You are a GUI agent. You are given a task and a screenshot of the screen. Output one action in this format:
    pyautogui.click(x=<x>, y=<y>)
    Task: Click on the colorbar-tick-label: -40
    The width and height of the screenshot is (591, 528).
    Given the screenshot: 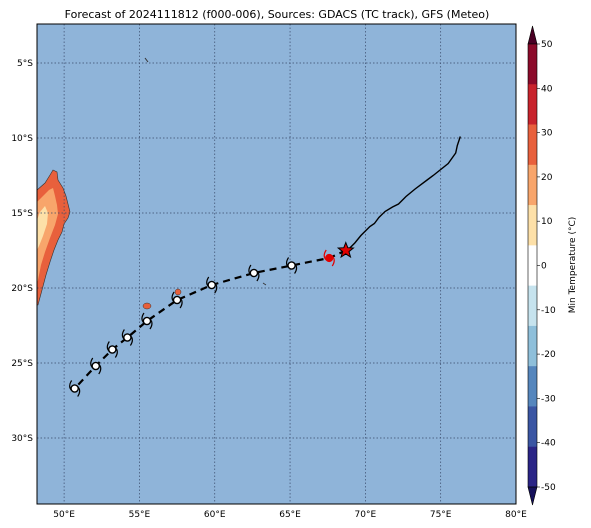 What is the action you would take?
    pyautogui.click(x=548, y=444)
    